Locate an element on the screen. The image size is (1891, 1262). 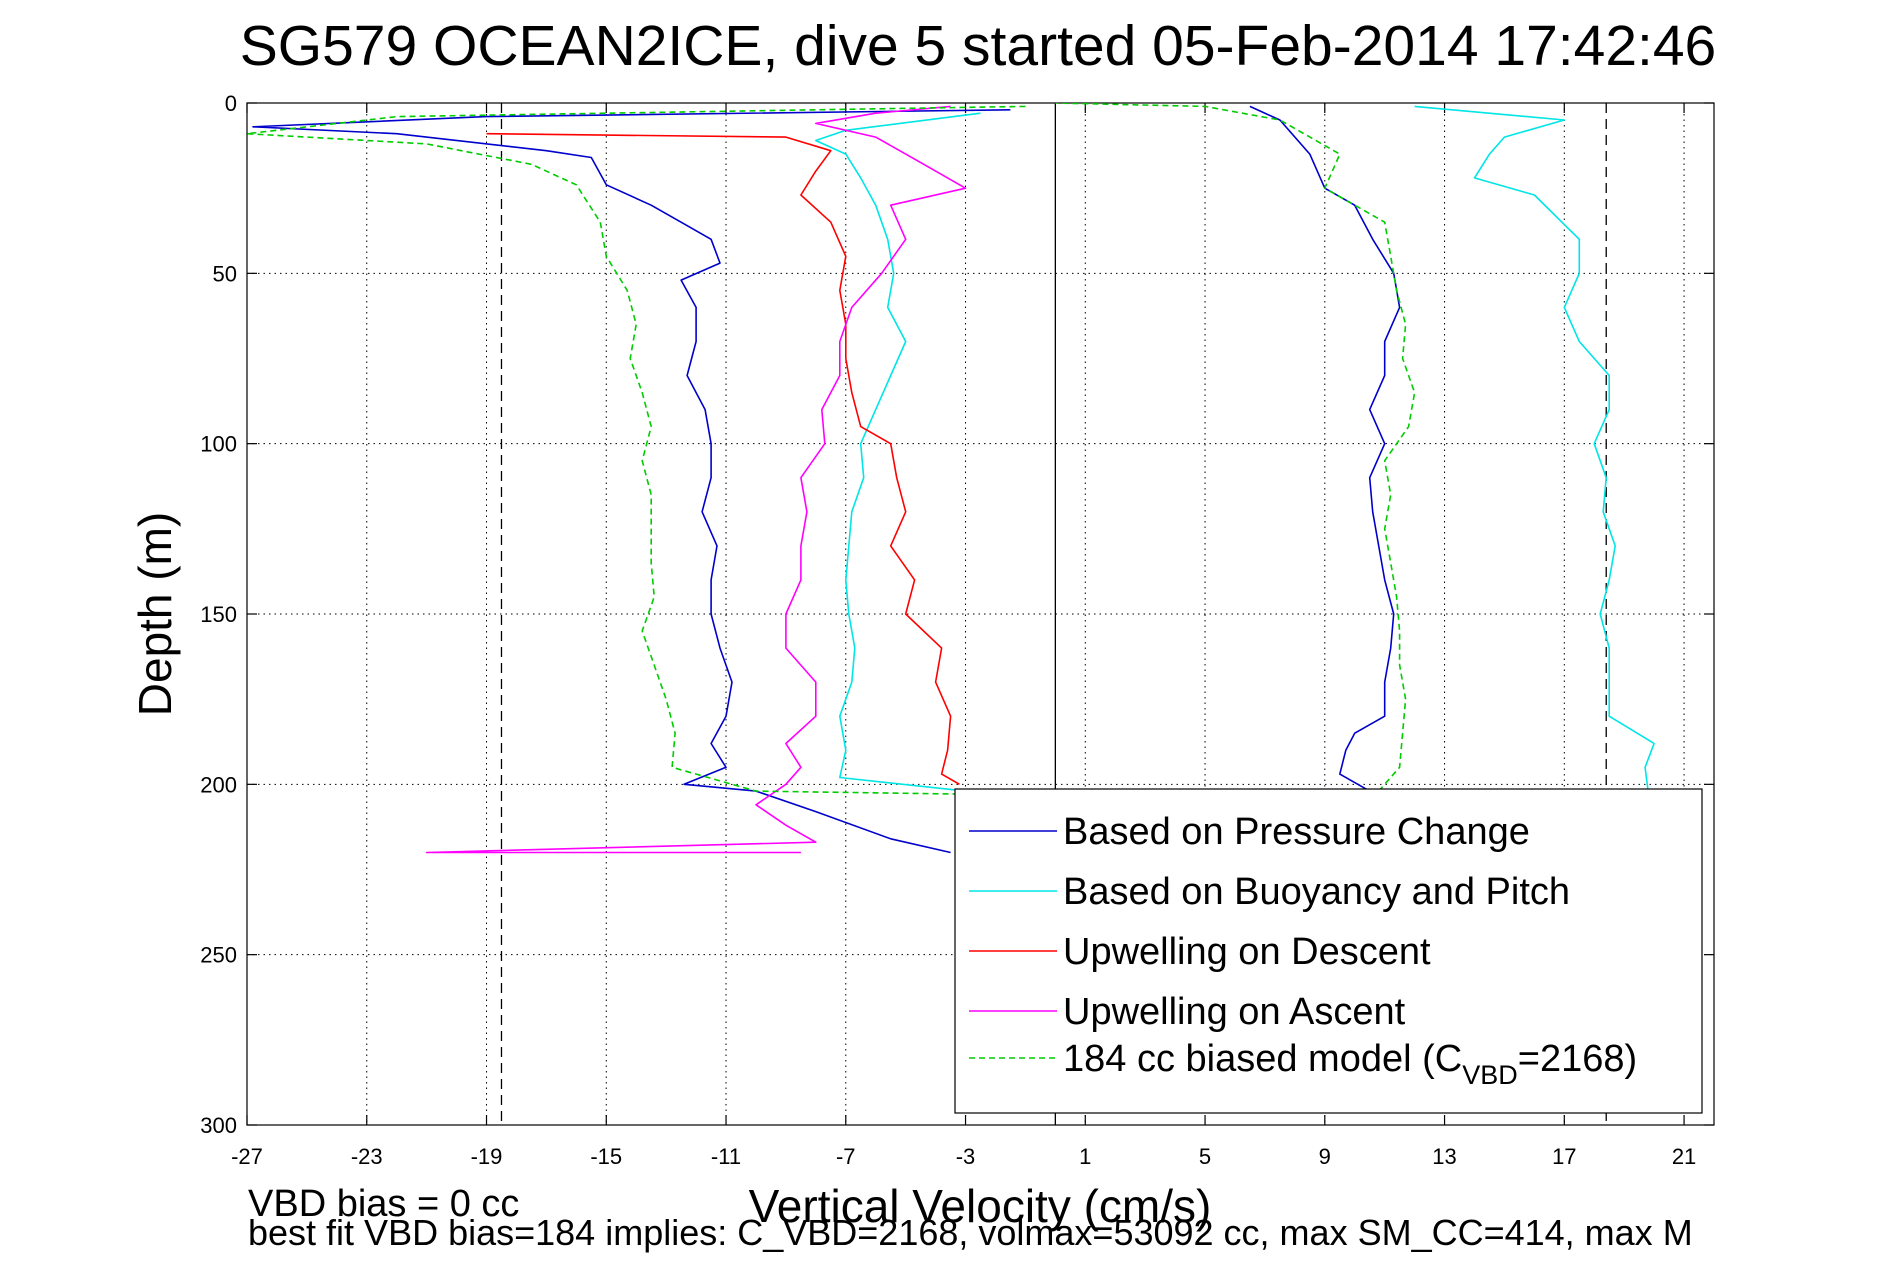
legend-label: Upwelling on Descent is located at coordinates (1247, 952).